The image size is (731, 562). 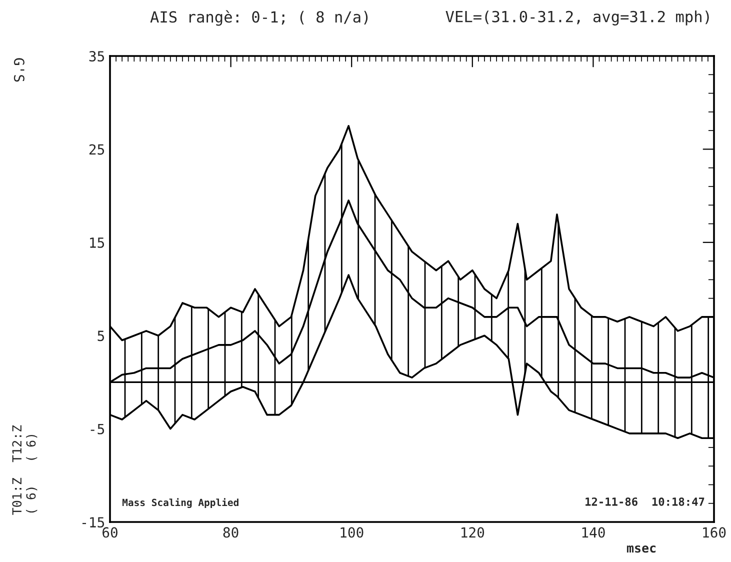 I want to click on y-tick-label: 5, so click(x=101, y=336).